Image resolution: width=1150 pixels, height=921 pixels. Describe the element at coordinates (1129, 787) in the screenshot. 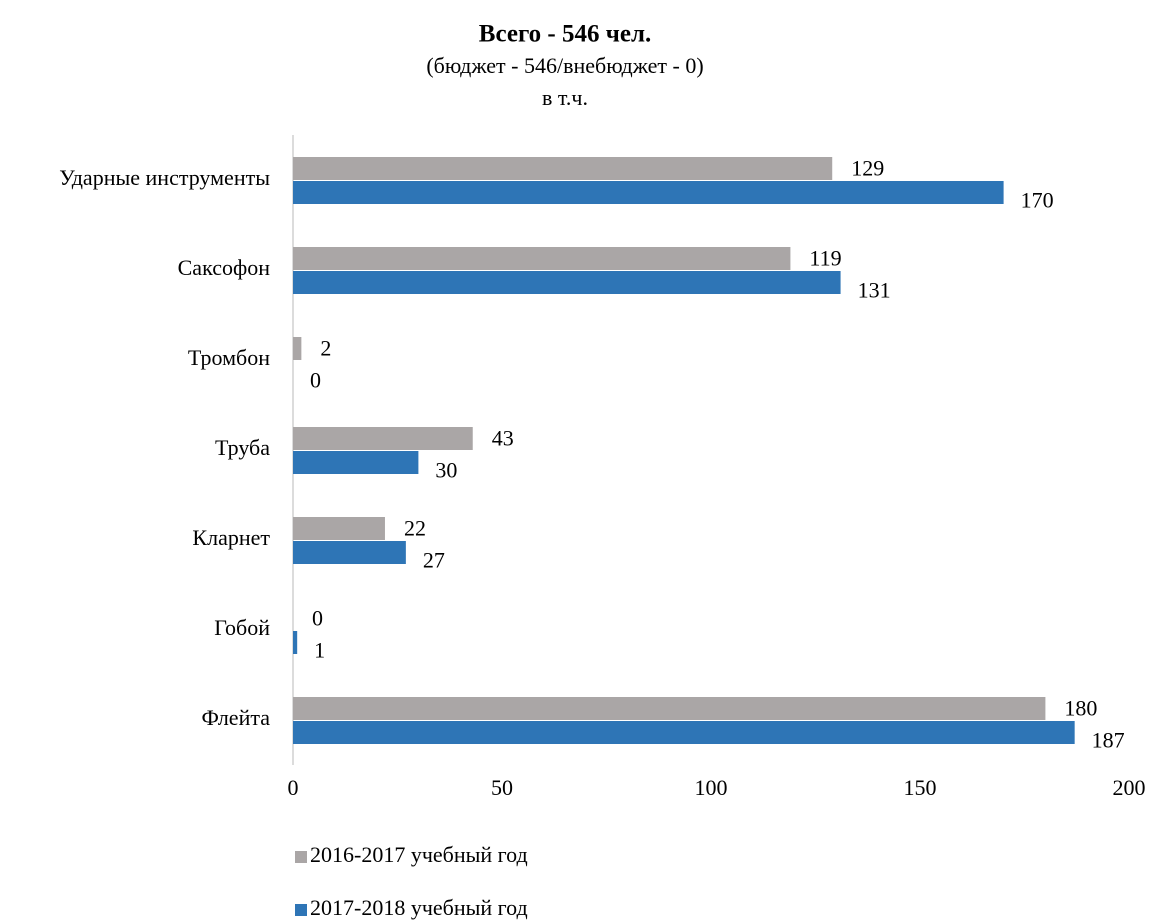

I see `x-tick-label: 200` at that location.